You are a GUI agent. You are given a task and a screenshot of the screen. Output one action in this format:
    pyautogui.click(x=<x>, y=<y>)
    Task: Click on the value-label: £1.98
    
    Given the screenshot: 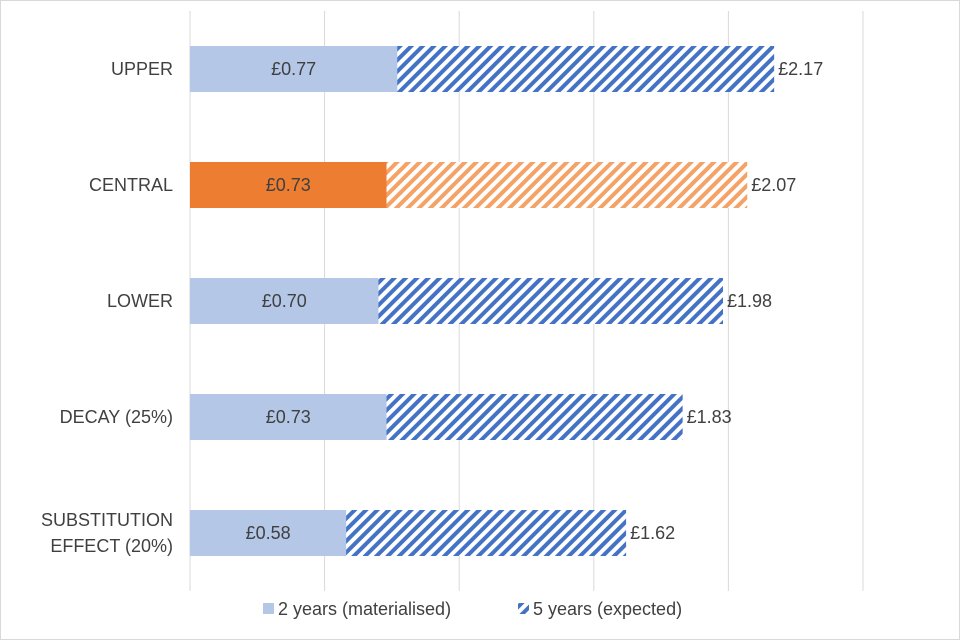 What is the action you would take?
    pyautogui.click(x=750, y=301)
    